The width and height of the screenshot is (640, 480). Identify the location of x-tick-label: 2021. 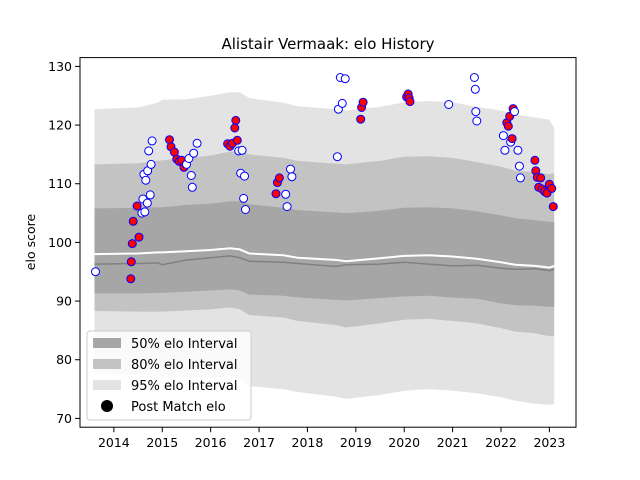
(453, 442).